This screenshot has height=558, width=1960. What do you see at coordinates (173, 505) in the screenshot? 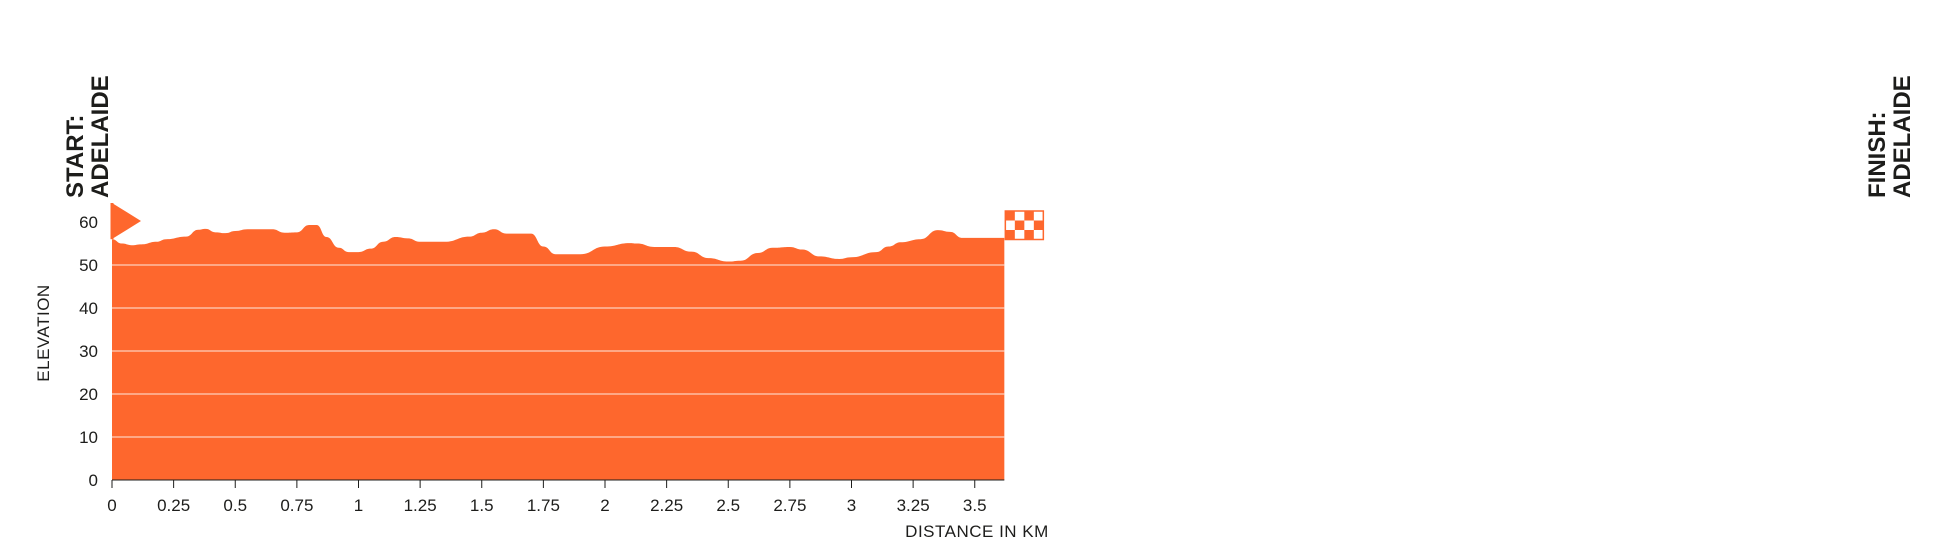
I see `x-tick-label: 0.25` at bounding box center [173, 505].